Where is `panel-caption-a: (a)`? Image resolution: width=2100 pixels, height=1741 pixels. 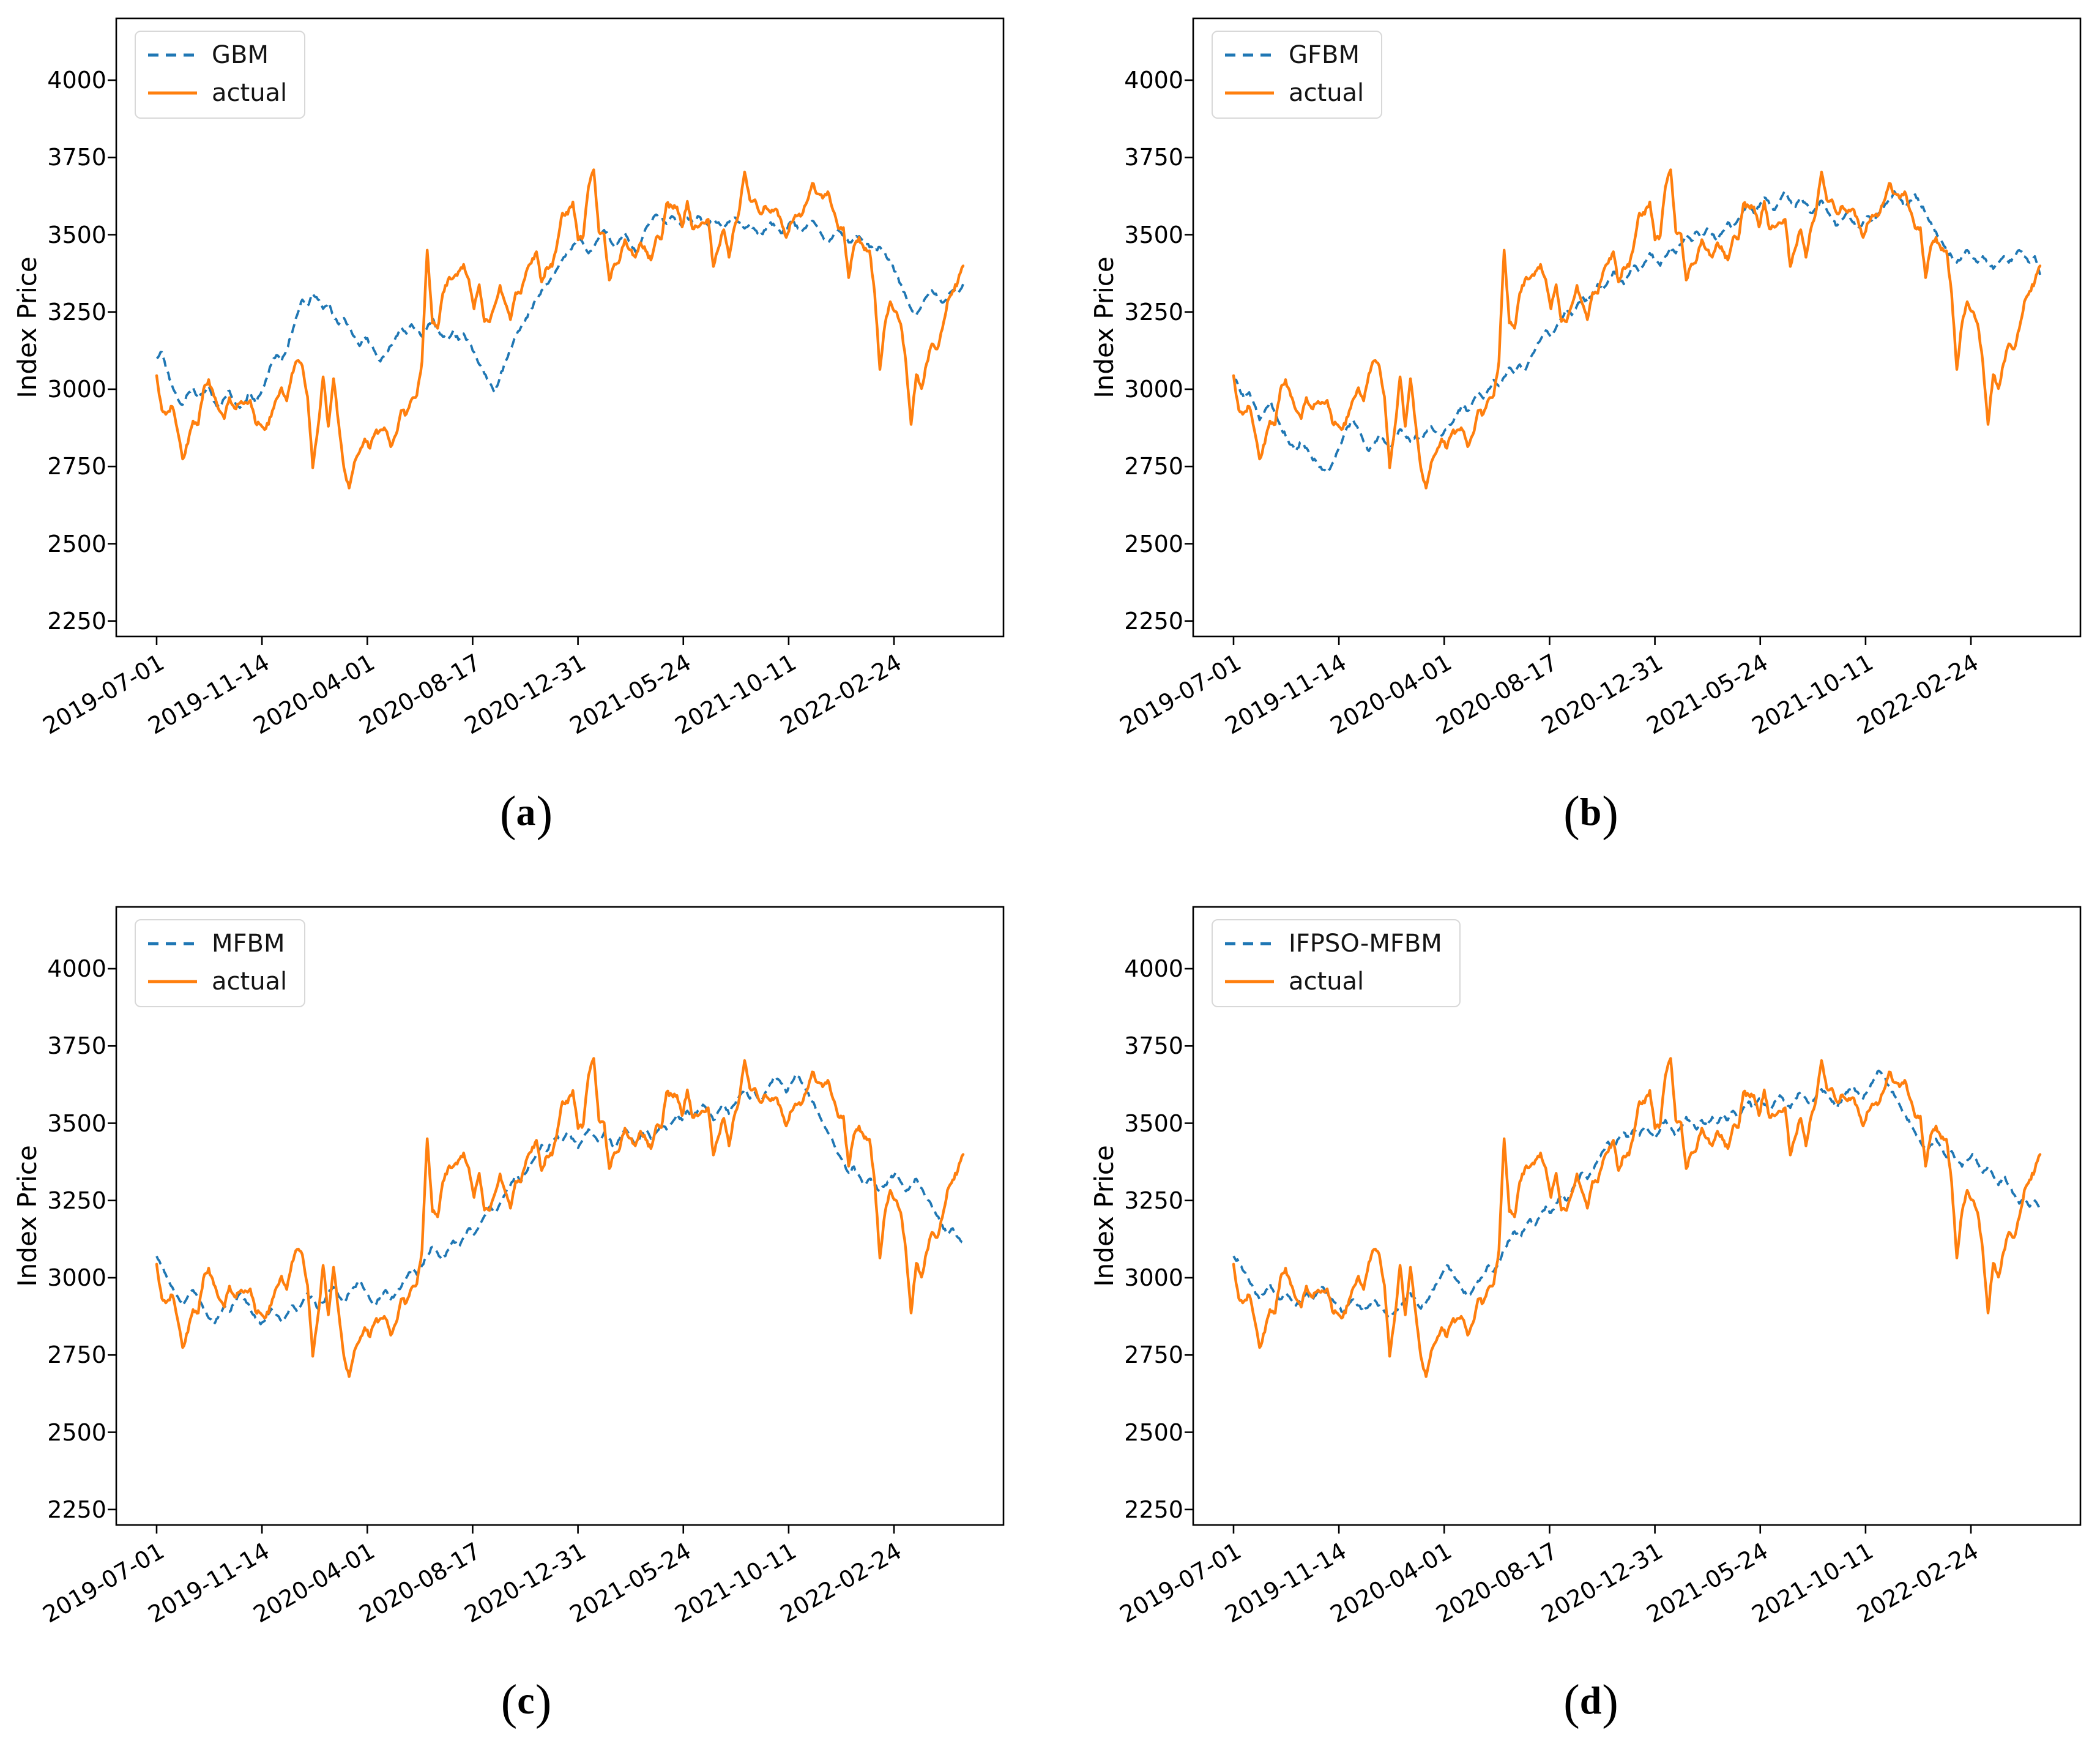
panel-caption-a: (a) is located at coordinates (526, 814).